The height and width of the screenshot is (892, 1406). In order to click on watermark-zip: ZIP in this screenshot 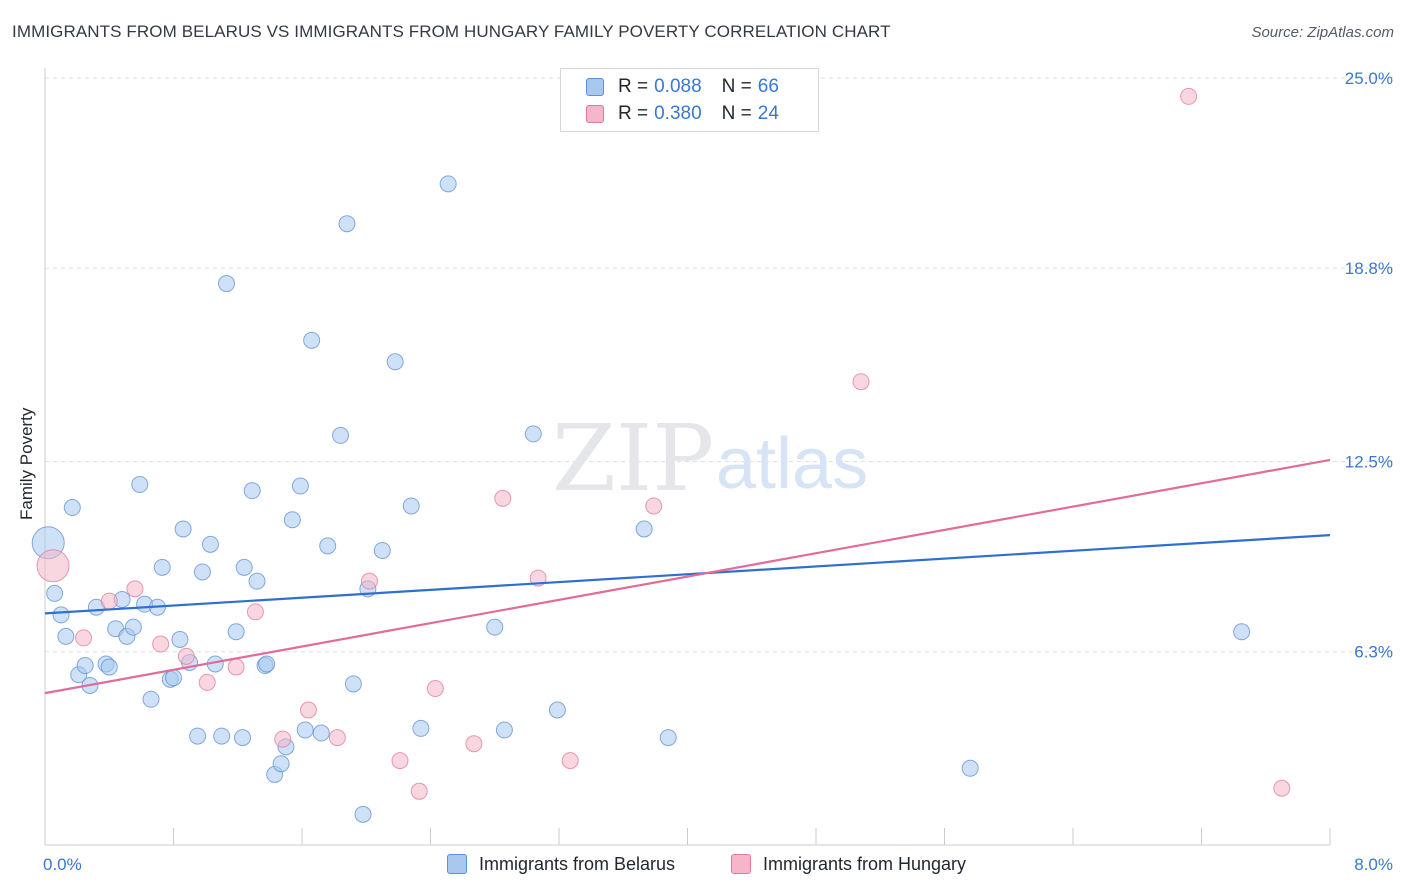, I will do `click(633, 458)`.